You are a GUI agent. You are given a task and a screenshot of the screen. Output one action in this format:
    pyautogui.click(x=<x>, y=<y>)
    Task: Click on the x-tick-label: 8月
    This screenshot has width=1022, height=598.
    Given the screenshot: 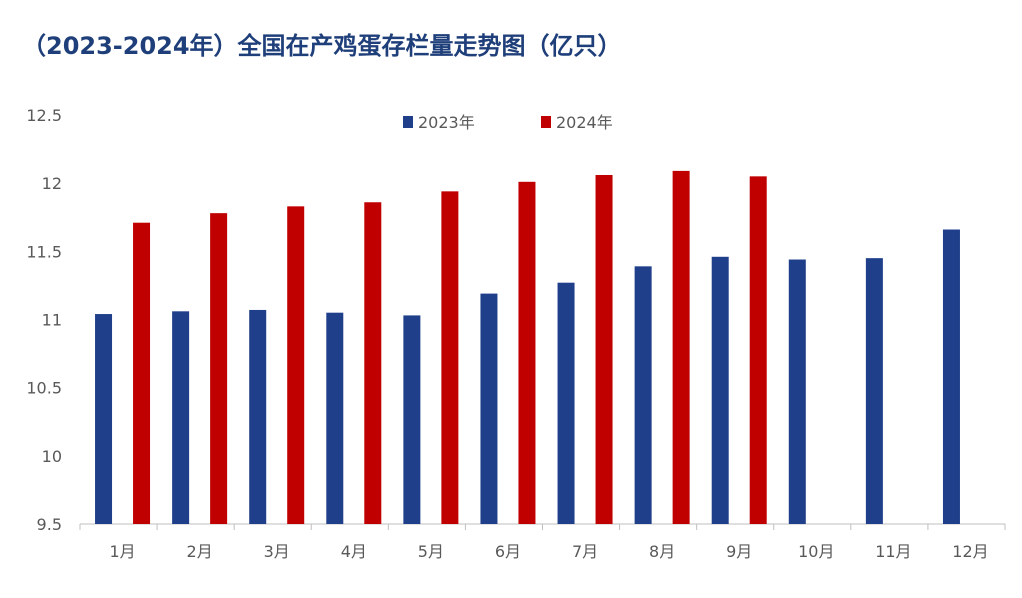 What is the action you would take?
    pyautogui.click(x=662, y=551)
    